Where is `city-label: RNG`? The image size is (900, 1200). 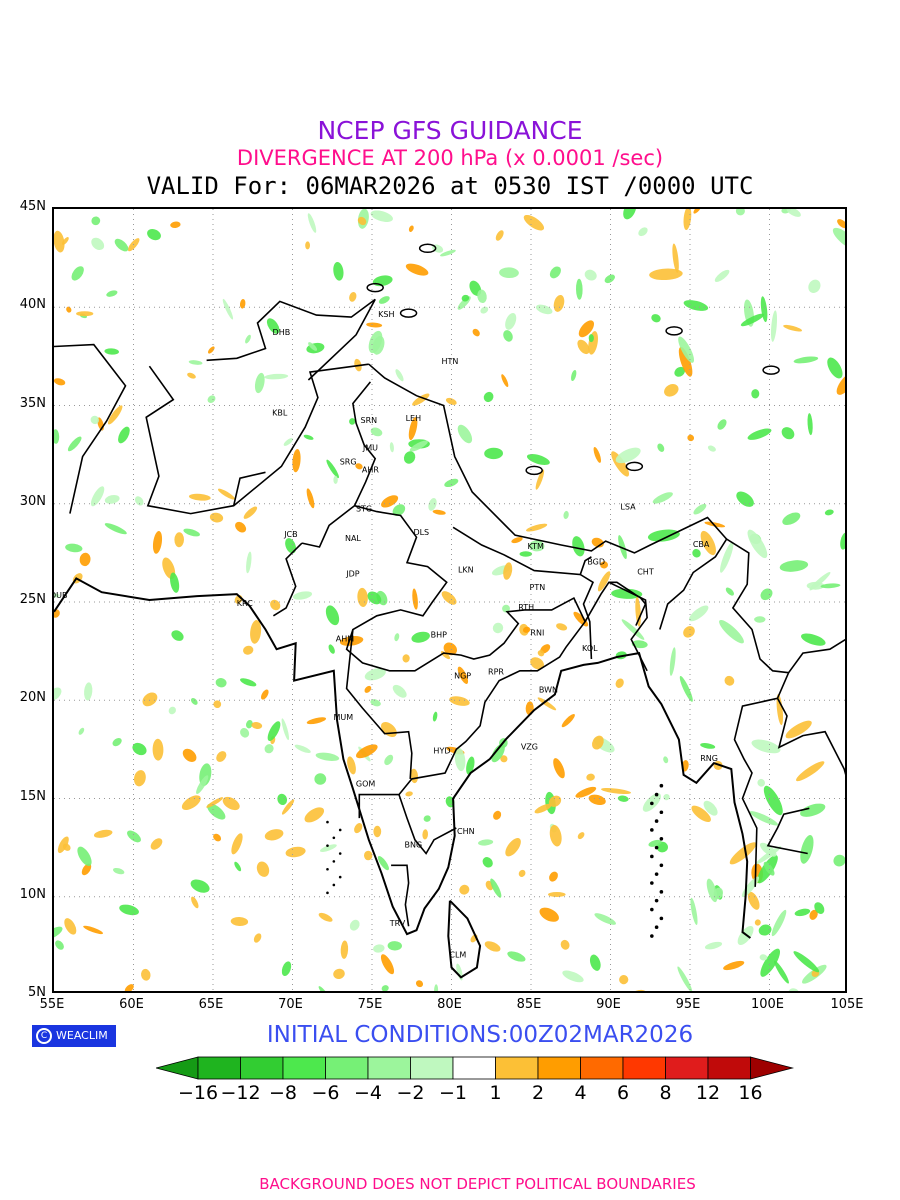
city-label: RNG is located at coordinates (709, 758).